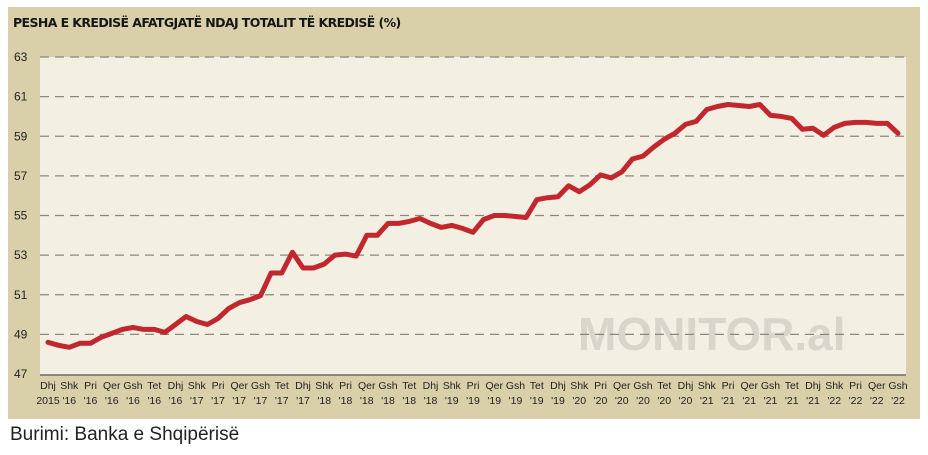 The width and height of the screenshot is (928, 455). I want to click on y-tick-label: 49, so click(21, 334).